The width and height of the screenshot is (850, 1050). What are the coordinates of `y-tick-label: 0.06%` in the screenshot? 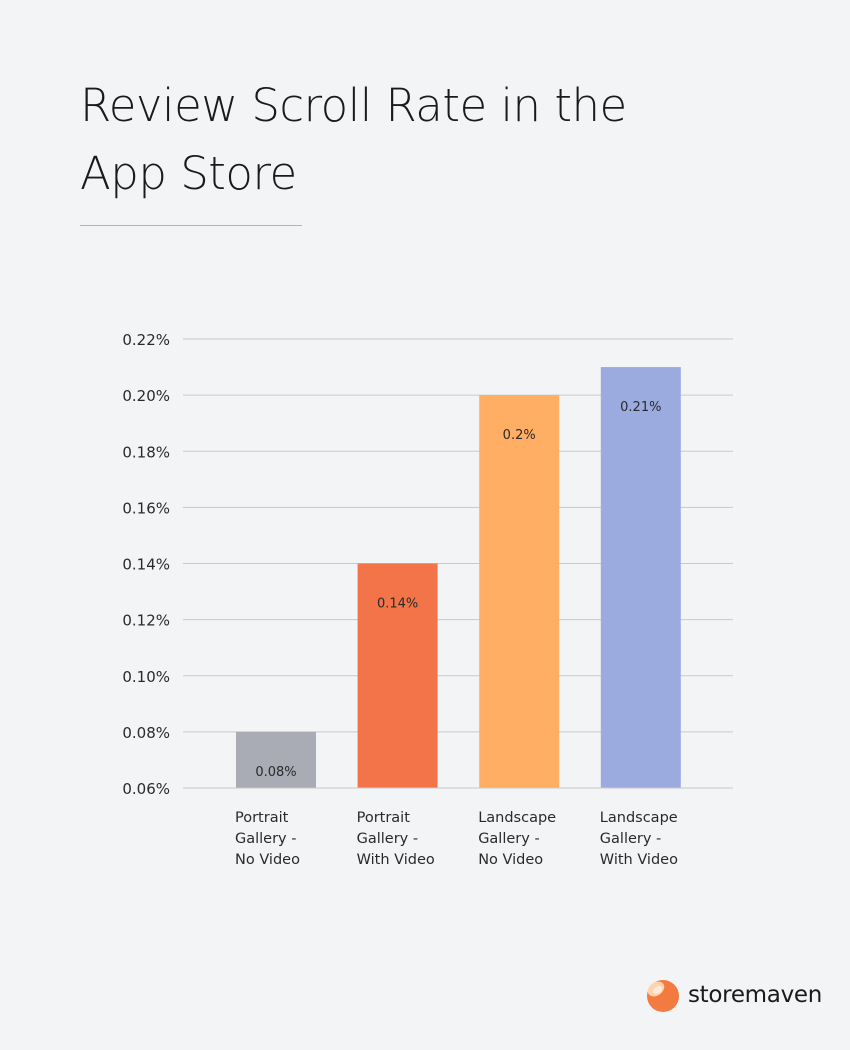 It's located at (146, 789).